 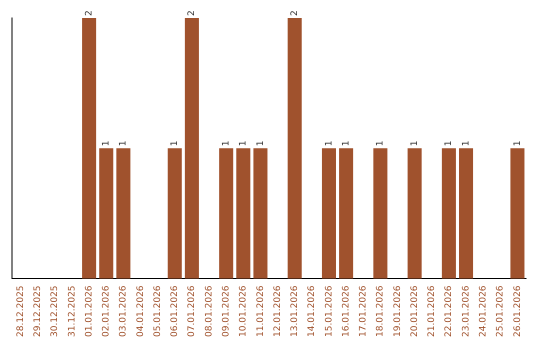 I want to click on x-tick-label: 16.01.2026, so click(x=346, y=311).